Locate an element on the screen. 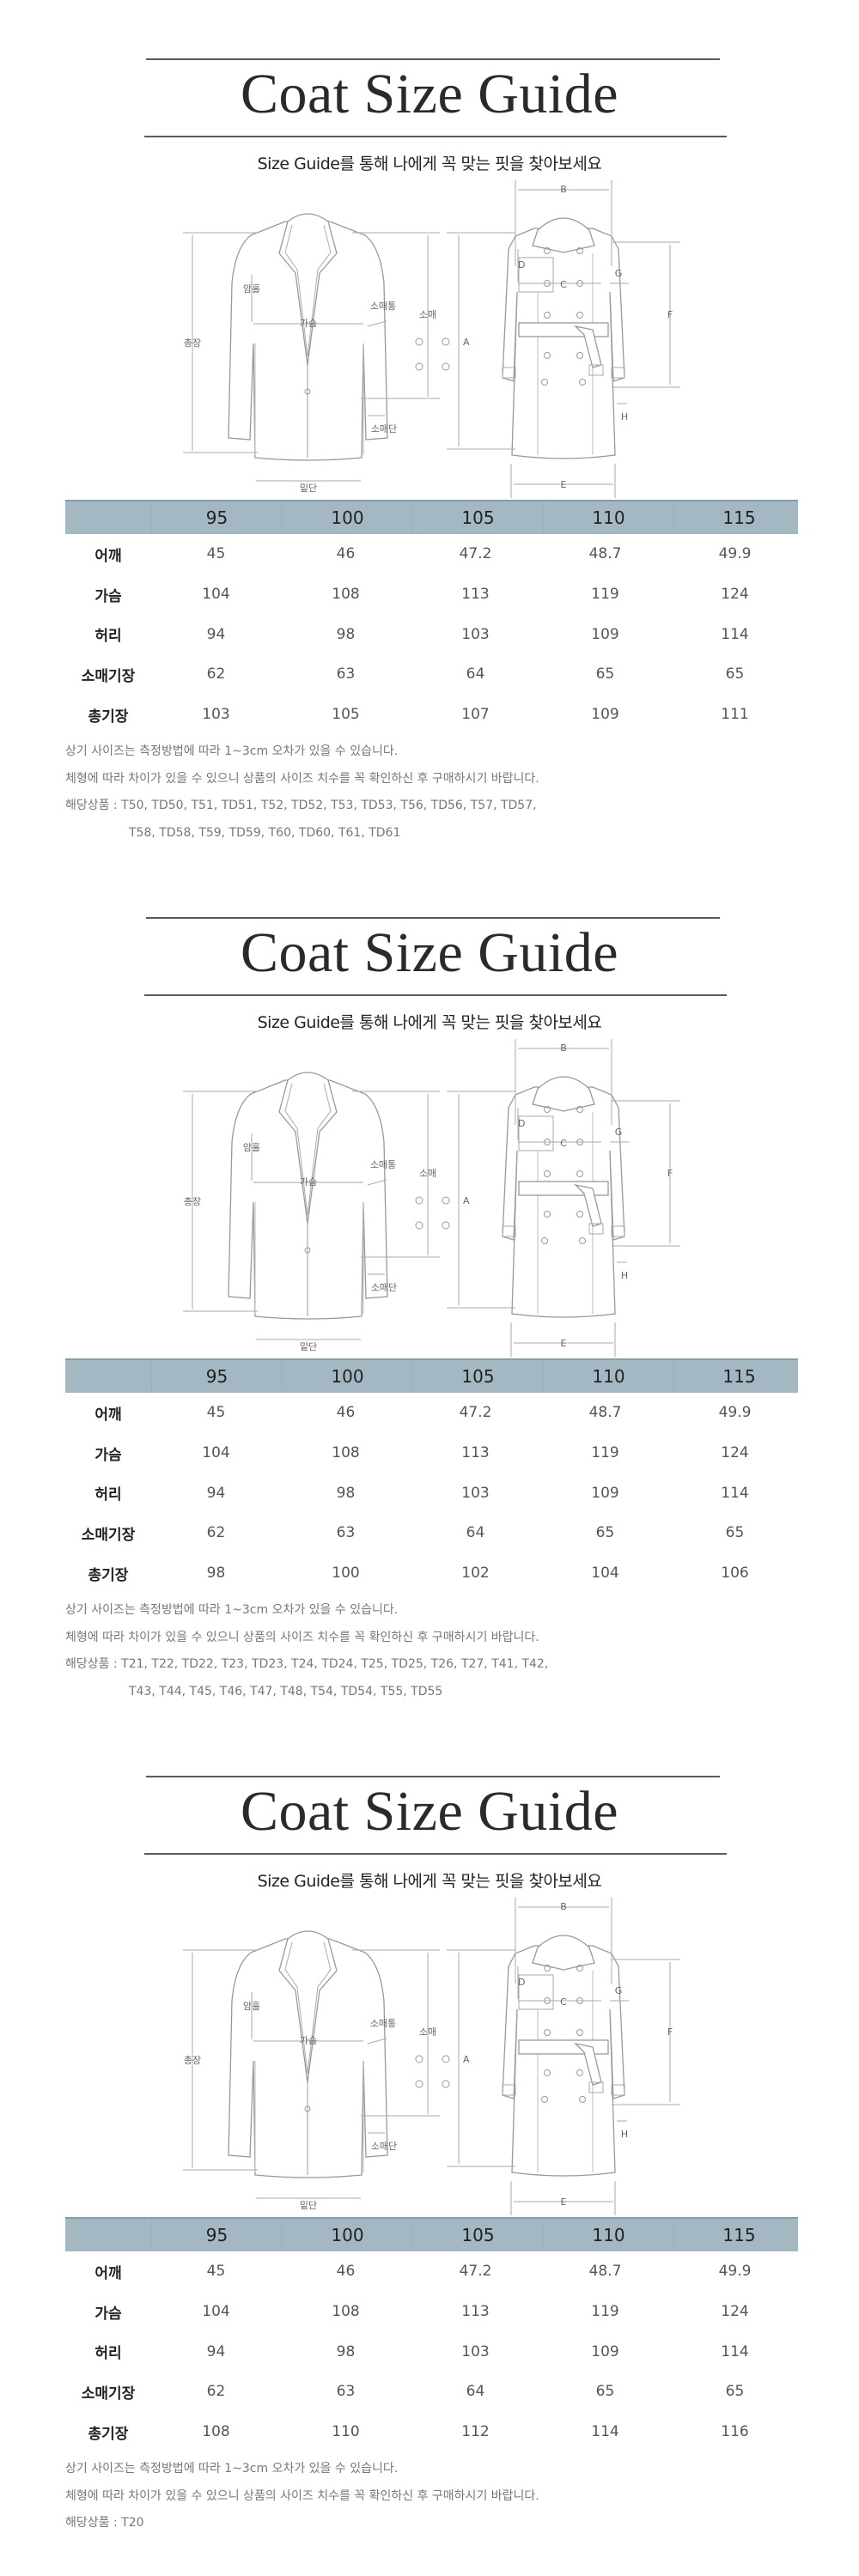  note-line: 상기 사이즈는 측정방법에 따라 1~3cm 오차가 있을 수 있습니다. is located at coordinates (232, 2469).